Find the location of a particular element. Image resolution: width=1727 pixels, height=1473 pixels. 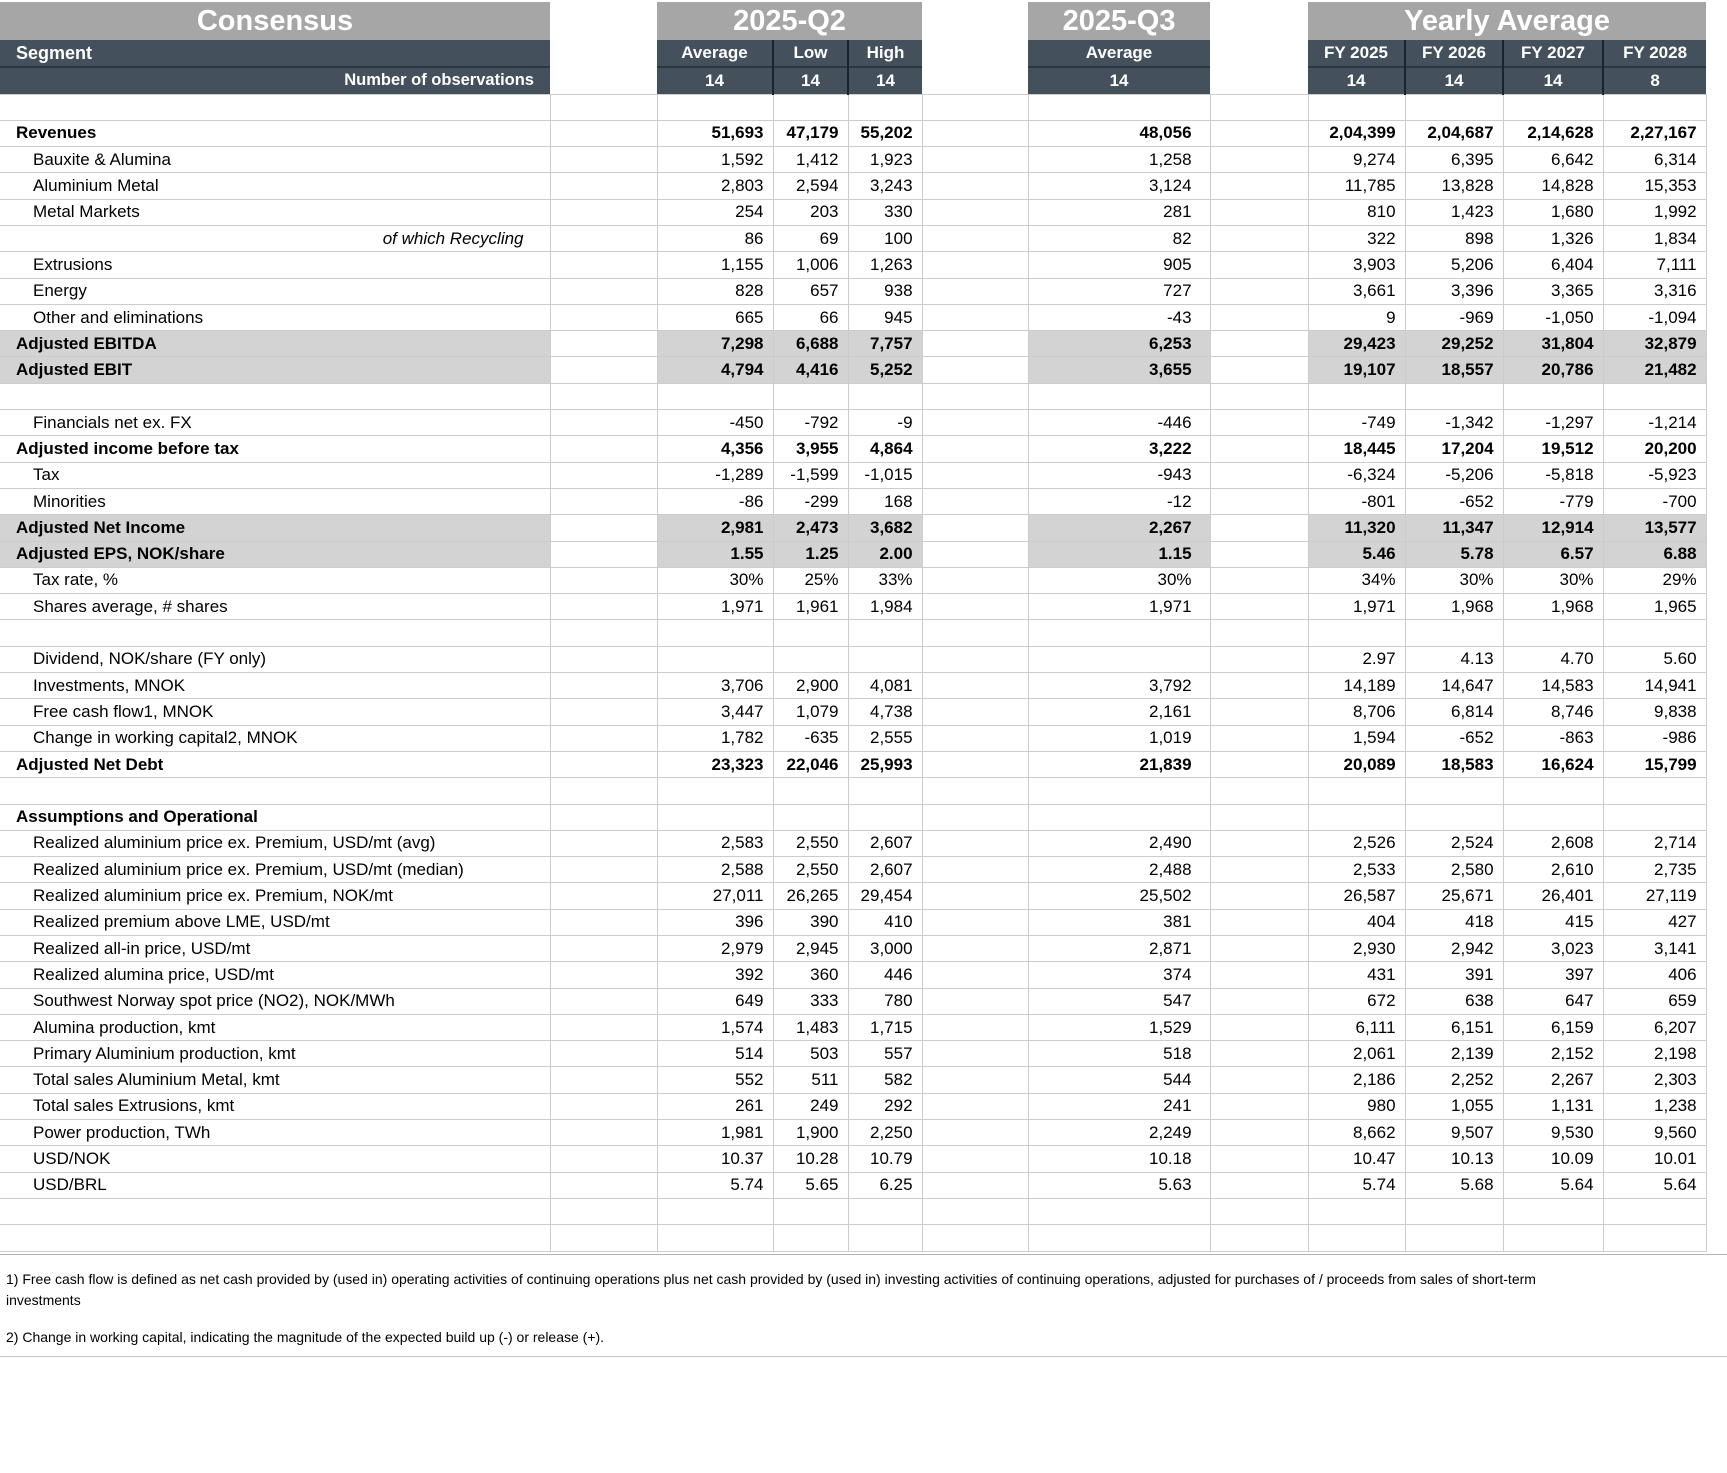

cell-q2-average: -450 is located at coordinates (715, 423).